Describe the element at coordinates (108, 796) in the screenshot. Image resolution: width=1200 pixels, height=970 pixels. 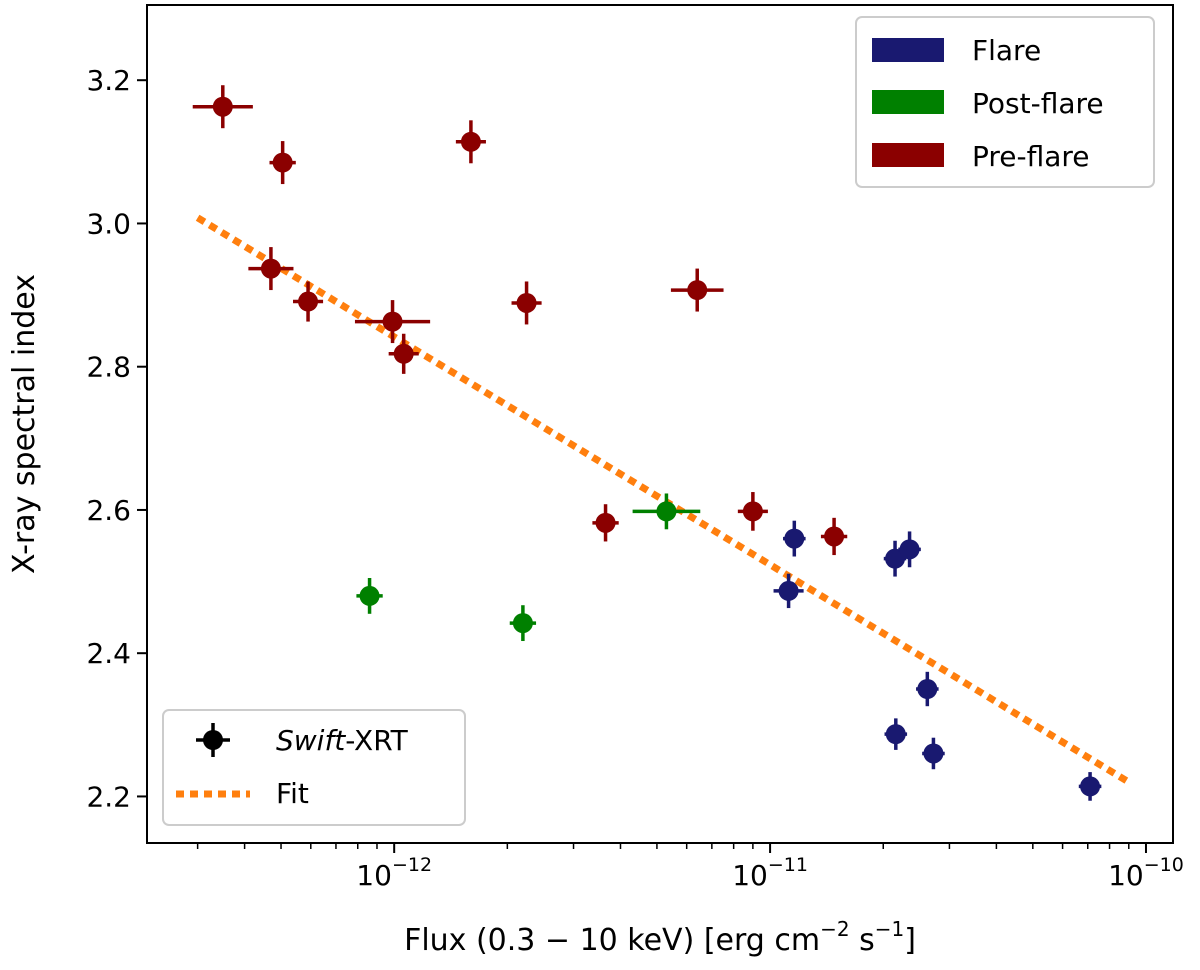
I see `y-tick-label: 2.2` at that location.